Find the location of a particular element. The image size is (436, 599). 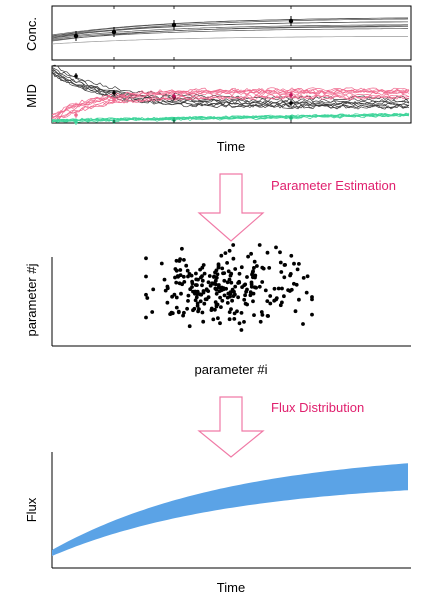

conc-markers is located at coordinates (183, 28).